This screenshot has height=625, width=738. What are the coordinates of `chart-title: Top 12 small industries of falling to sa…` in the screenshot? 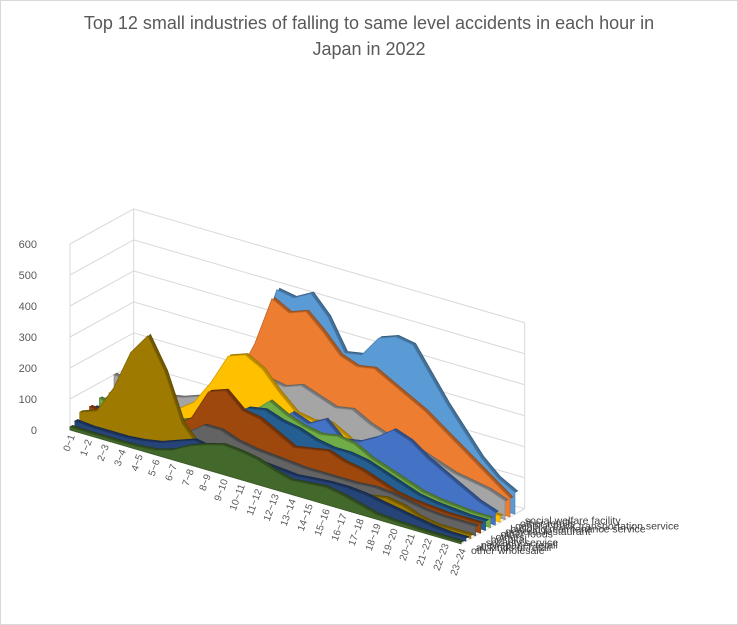 It's located at (369, 36).